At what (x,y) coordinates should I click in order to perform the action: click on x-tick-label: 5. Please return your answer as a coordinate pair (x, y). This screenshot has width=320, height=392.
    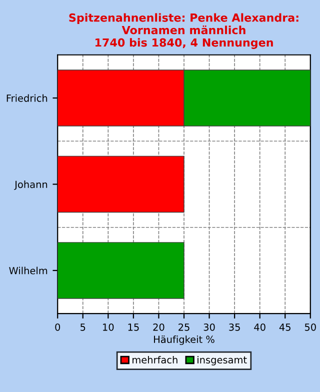
    Looking at the image, I should click on (83, 327).